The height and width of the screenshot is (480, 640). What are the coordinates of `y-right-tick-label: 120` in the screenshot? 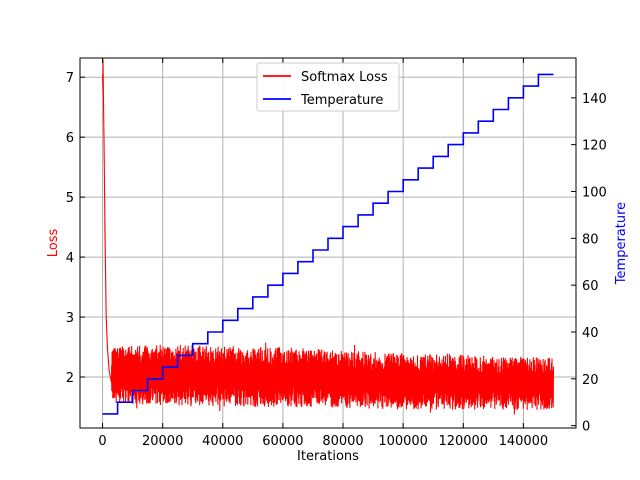 It's located at (594, 146).